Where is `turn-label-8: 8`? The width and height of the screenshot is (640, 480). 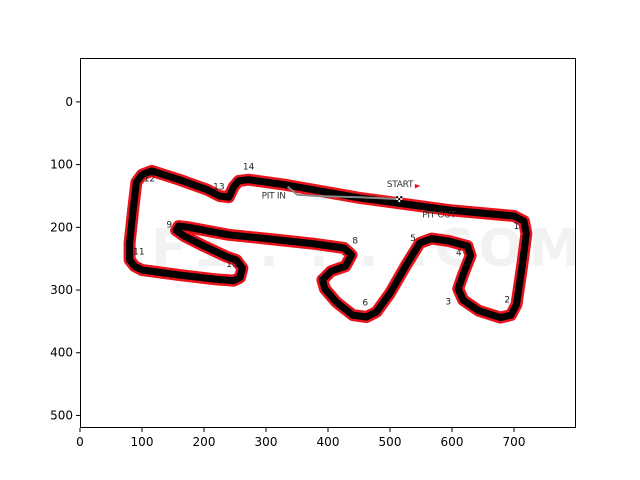
turn-label-8: 8 is located at coordinates (355, 242).